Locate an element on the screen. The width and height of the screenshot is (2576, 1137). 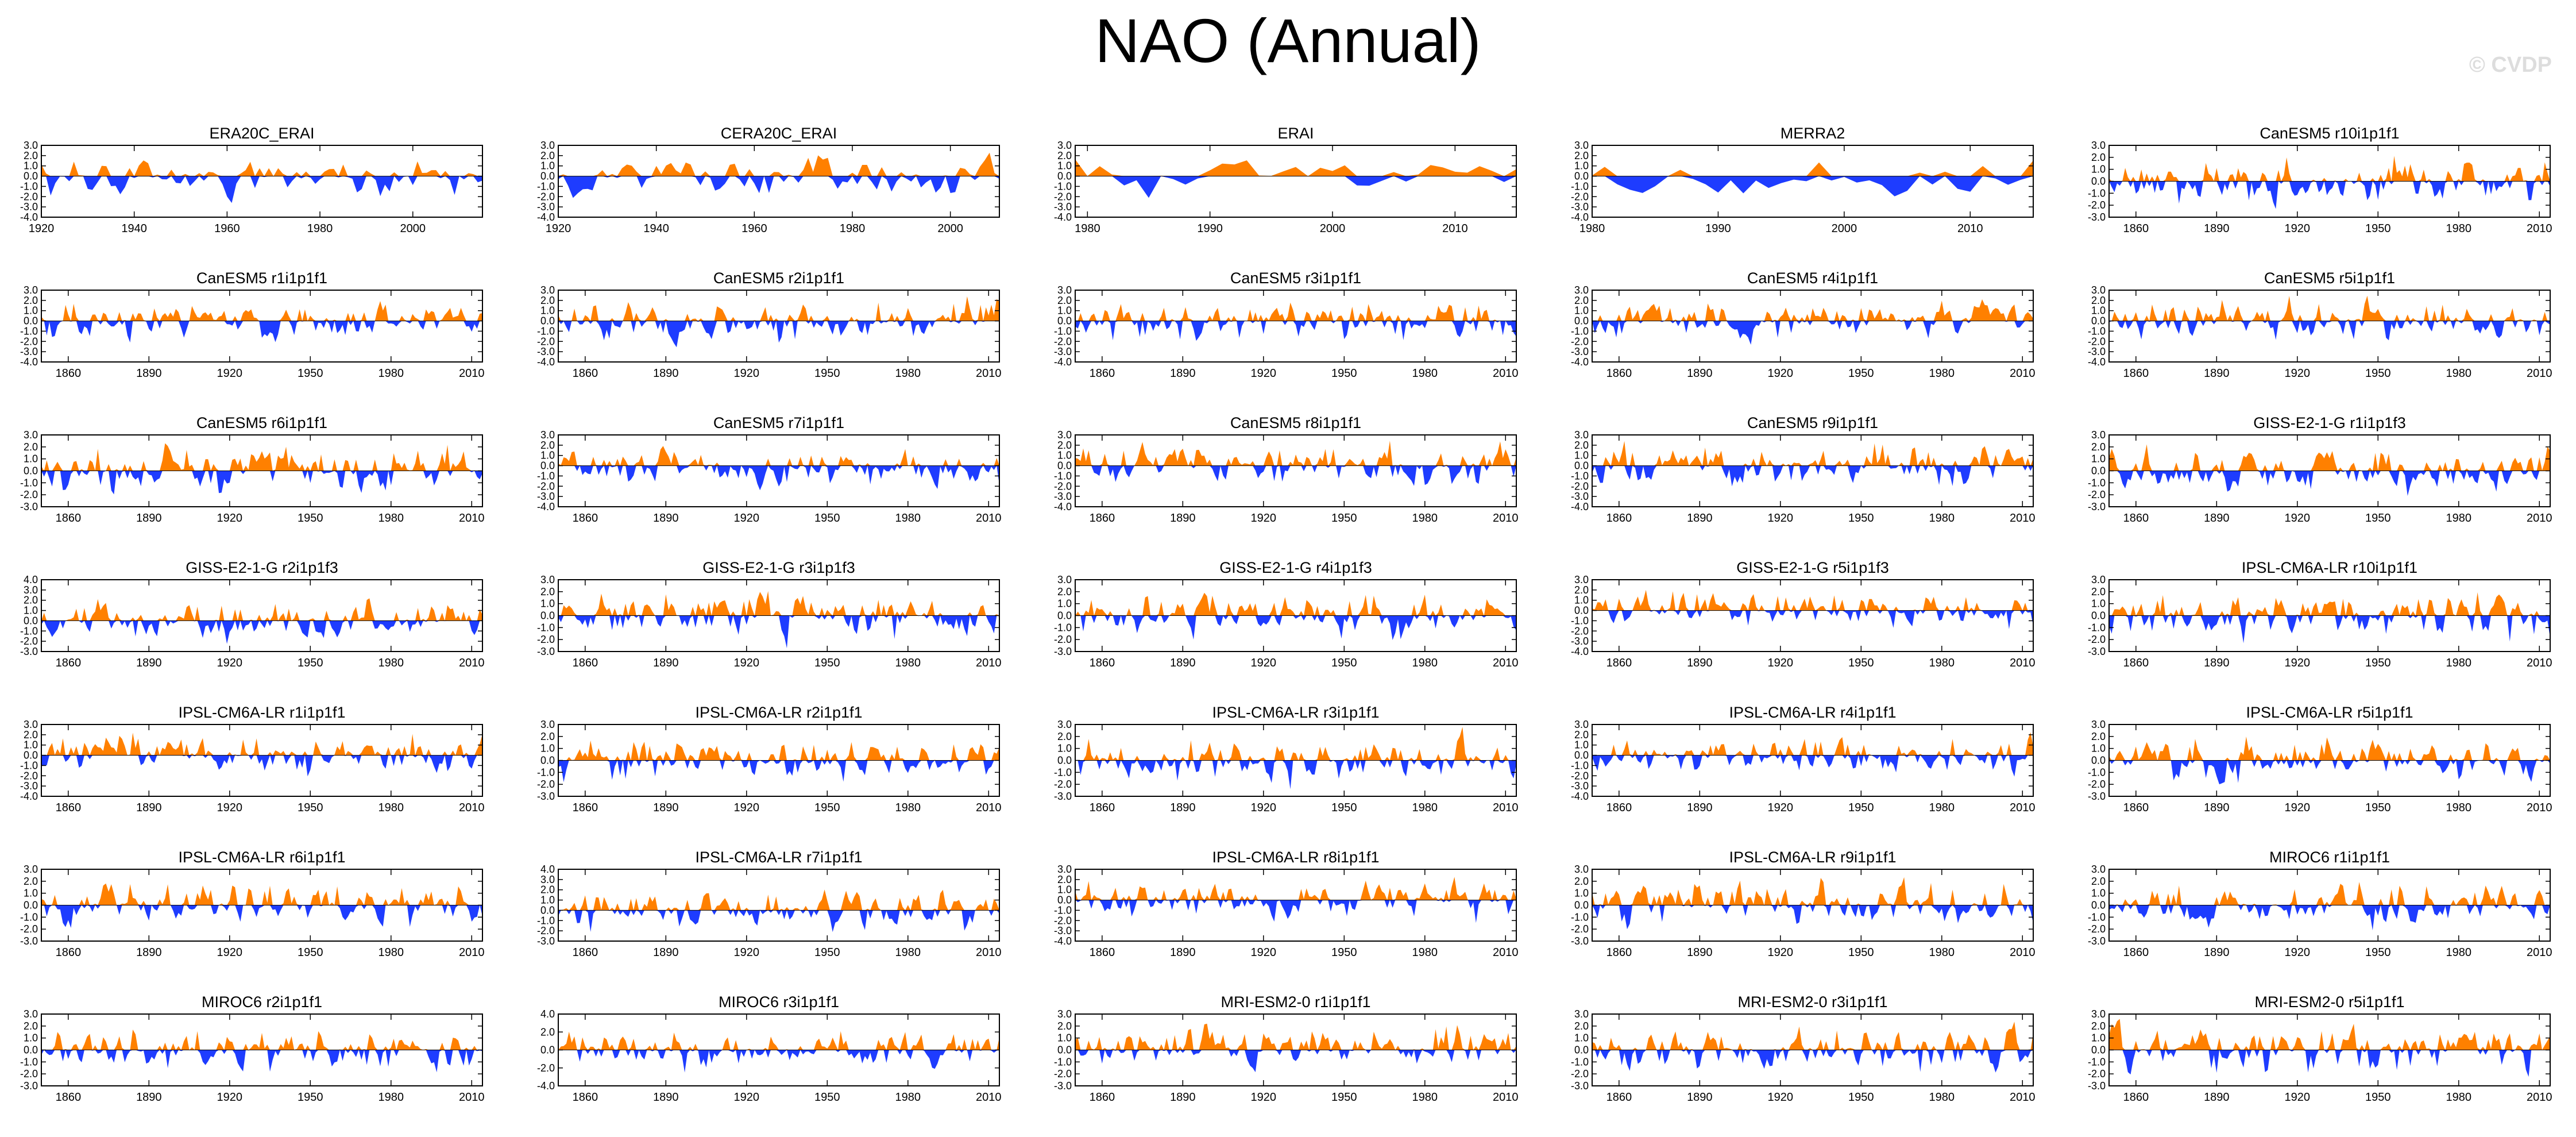
panel-title: ERA20C_ERAI is located at coordinates (261, 133).